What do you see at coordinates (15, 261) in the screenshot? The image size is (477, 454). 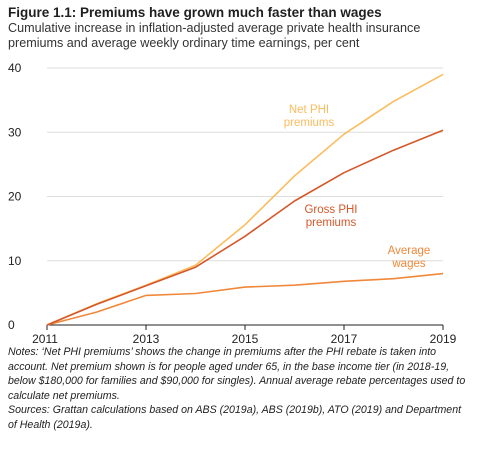 I see `y-tick-label: 10` at bounding box center [15, 261].